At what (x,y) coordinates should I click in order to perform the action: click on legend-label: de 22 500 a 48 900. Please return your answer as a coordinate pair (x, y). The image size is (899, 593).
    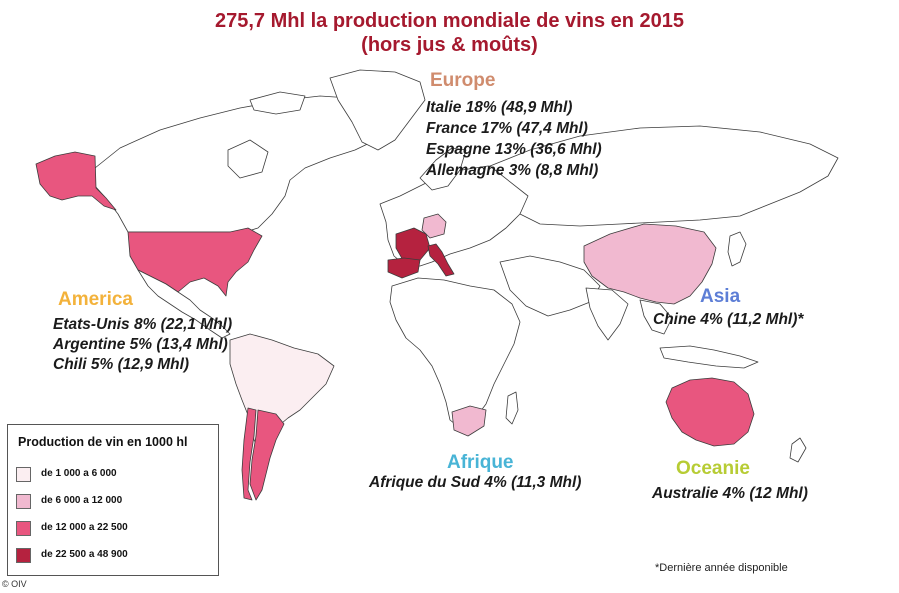
    Looking at the image, I should click on (84, 554).